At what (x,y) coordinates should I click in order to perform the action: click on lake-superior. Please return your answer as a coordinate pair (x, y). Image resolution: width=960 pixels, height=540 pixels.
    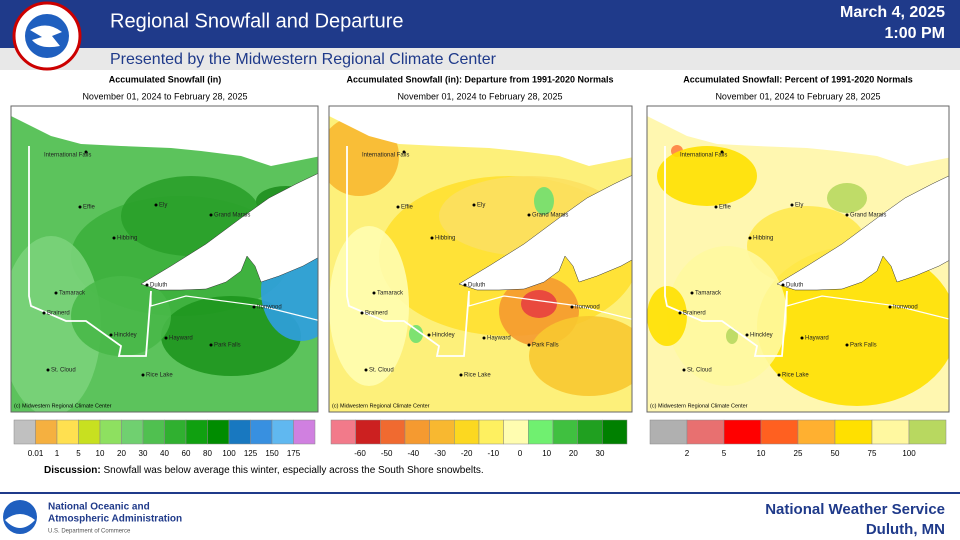
    Looking at the image, I should click on (545, 233).